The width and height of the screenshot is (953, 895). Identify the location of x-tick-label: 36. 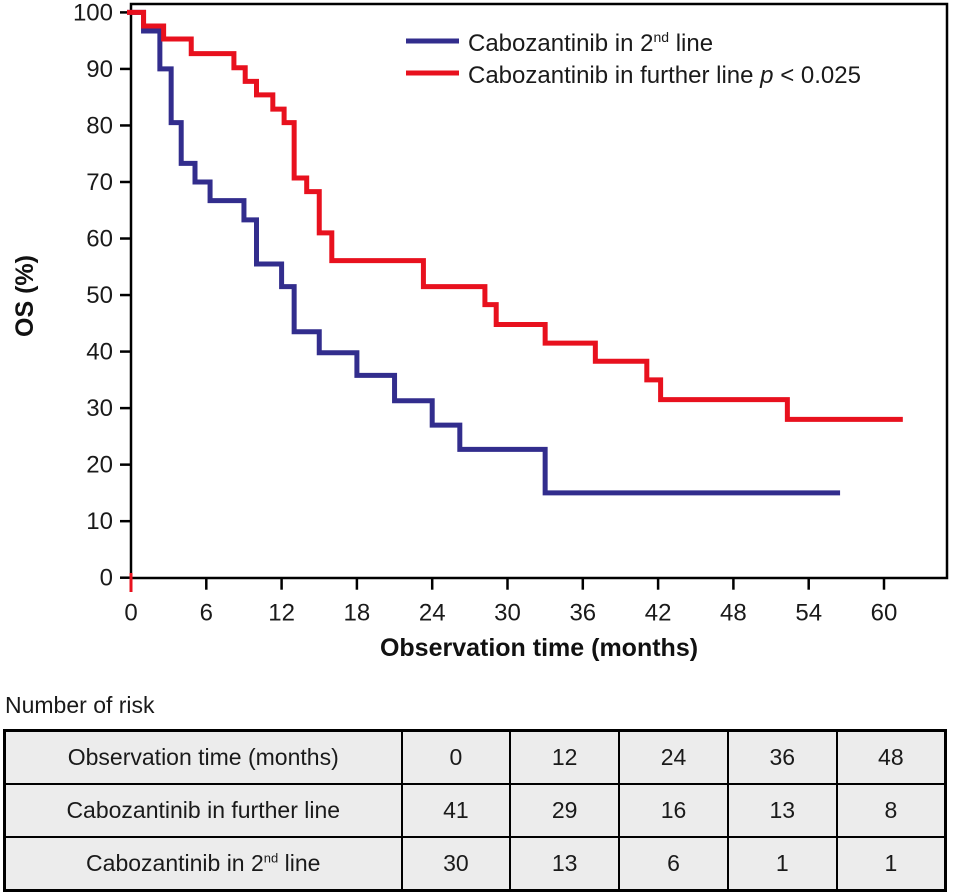
(582, 613).